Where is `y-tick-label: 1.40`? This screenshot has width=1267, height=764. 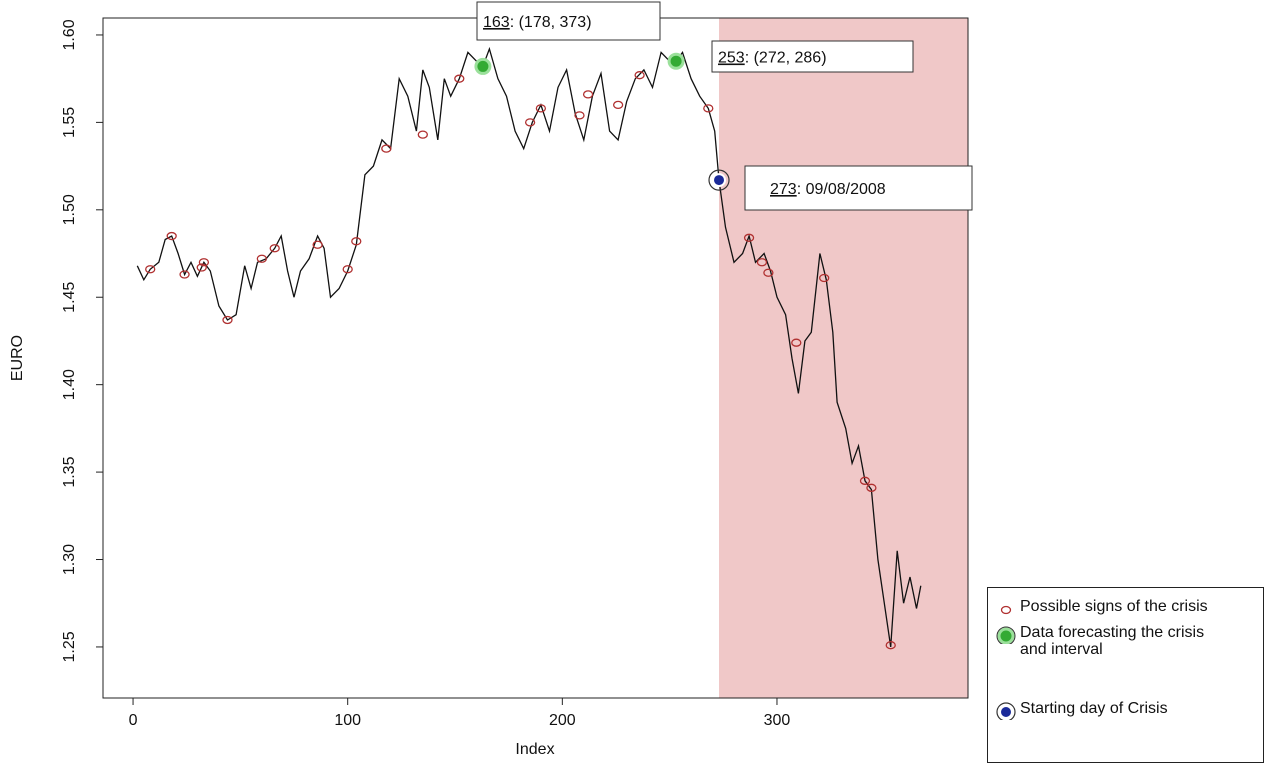
y-tick-label: 1.40 is located at coordinates (69, 384).